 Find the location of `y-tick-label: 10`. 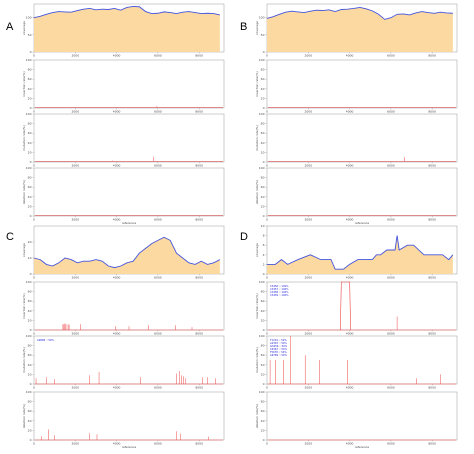

y-tick-label: 10 is located at coordinates (263, 226).